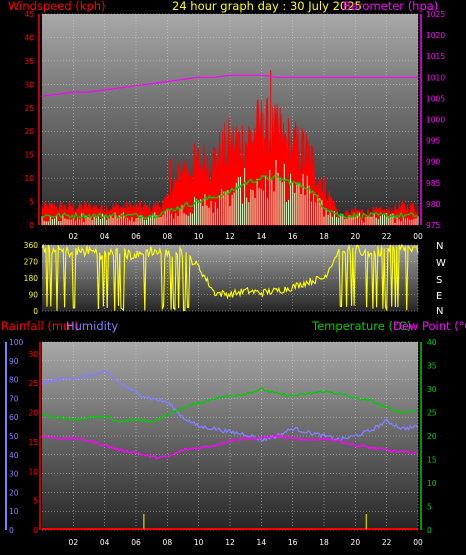 The width and height of the screenshot is (466, 555). Describe the element at coordinates (432, 460) in the screenshot. I see `y-tick-label-temp: 15` at that location.